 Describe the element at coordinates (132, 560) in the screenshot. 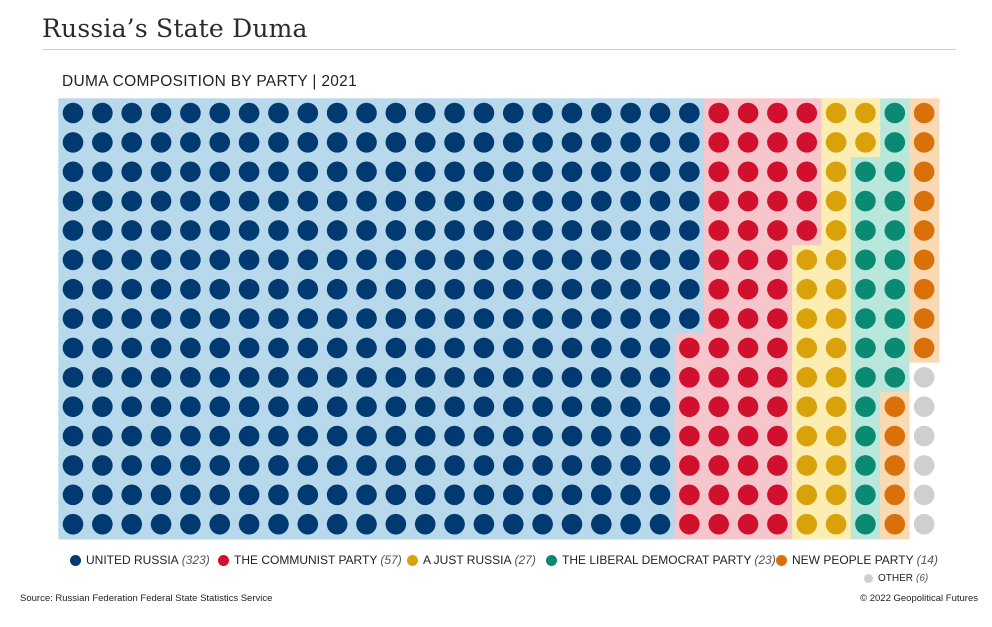

I see `legend-label: UNITED RUSSIA` at that location.